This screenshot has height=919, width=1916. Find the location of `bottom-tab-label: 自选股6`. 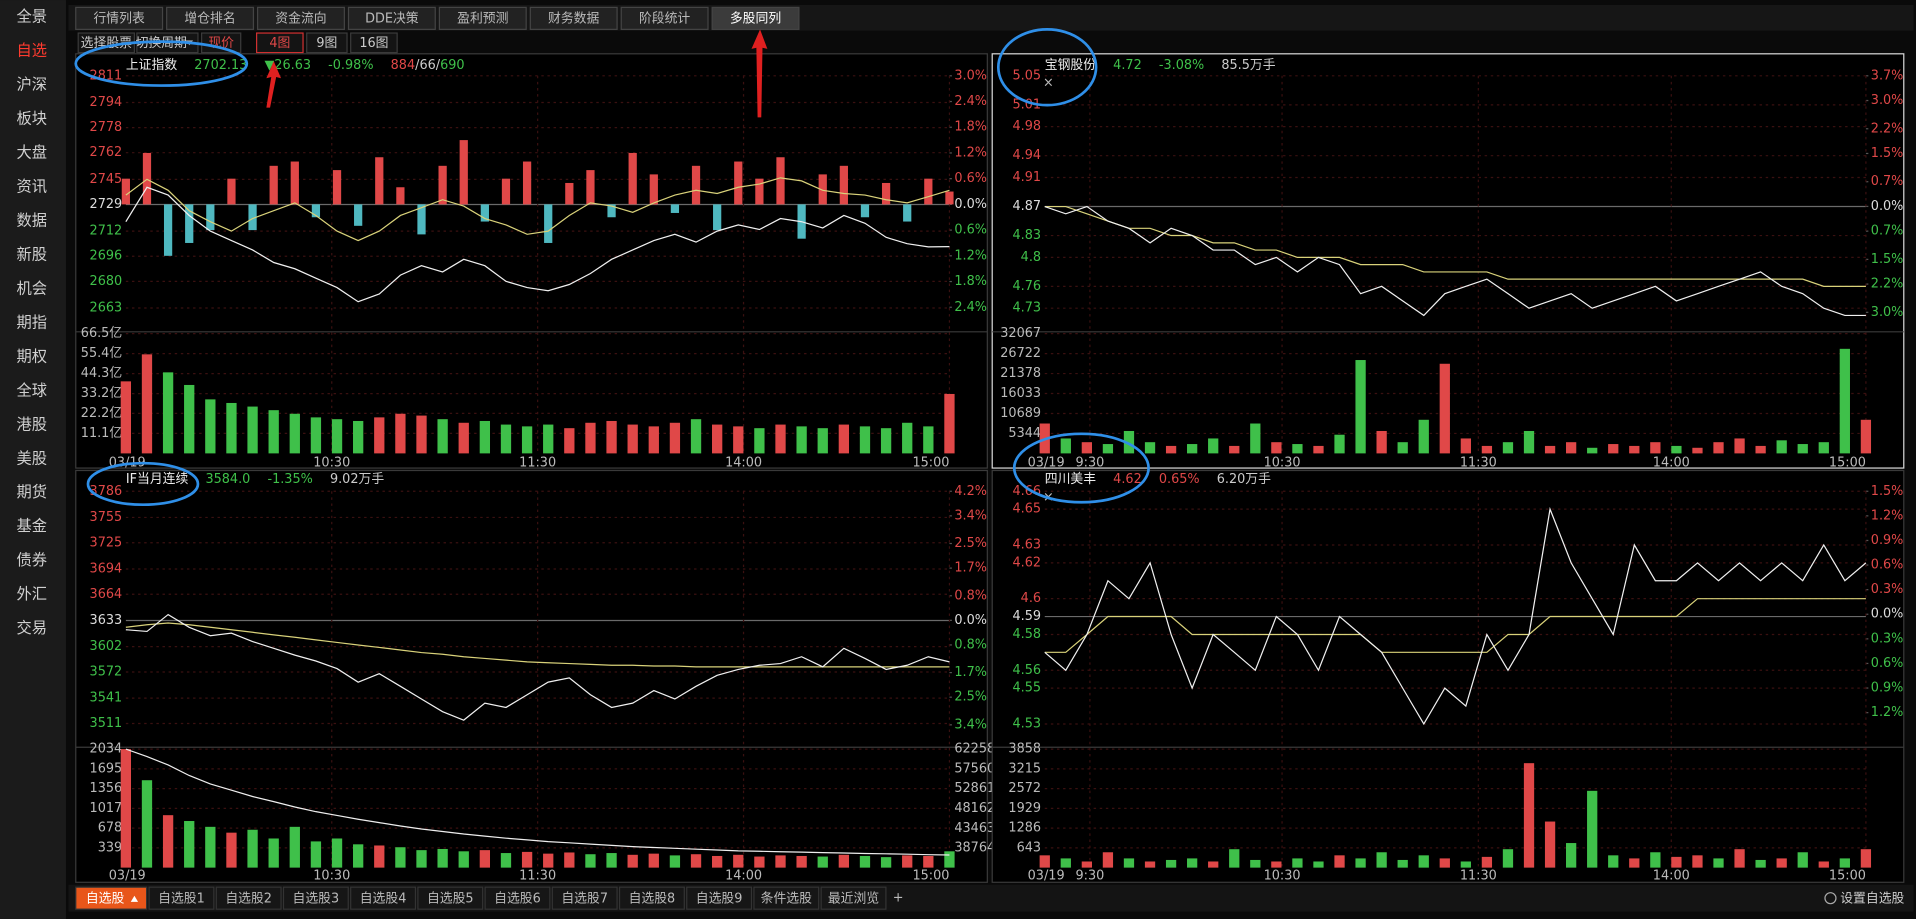

bottom-tab-label: 自选股6 is located at coordinates (517, 898).